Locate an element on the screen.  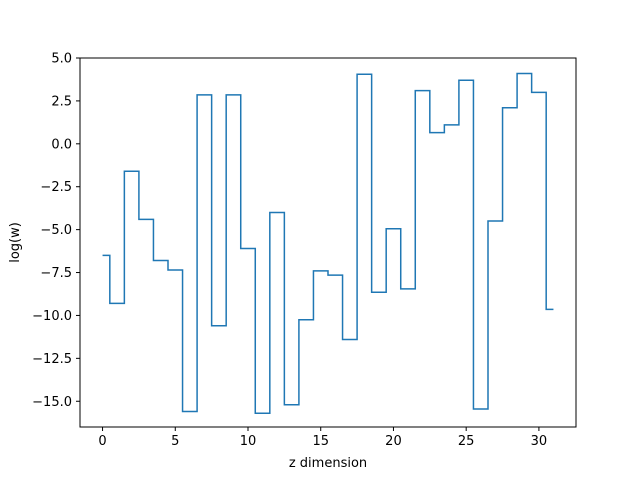
y-tick-label: 5.0 is located at coordinates (61, 59).